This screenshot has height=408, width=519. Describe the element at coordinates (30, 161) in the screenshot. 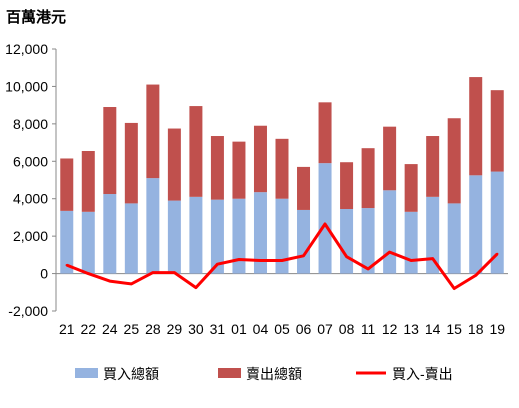

I see `y-tick-label: 6,000` at that location.